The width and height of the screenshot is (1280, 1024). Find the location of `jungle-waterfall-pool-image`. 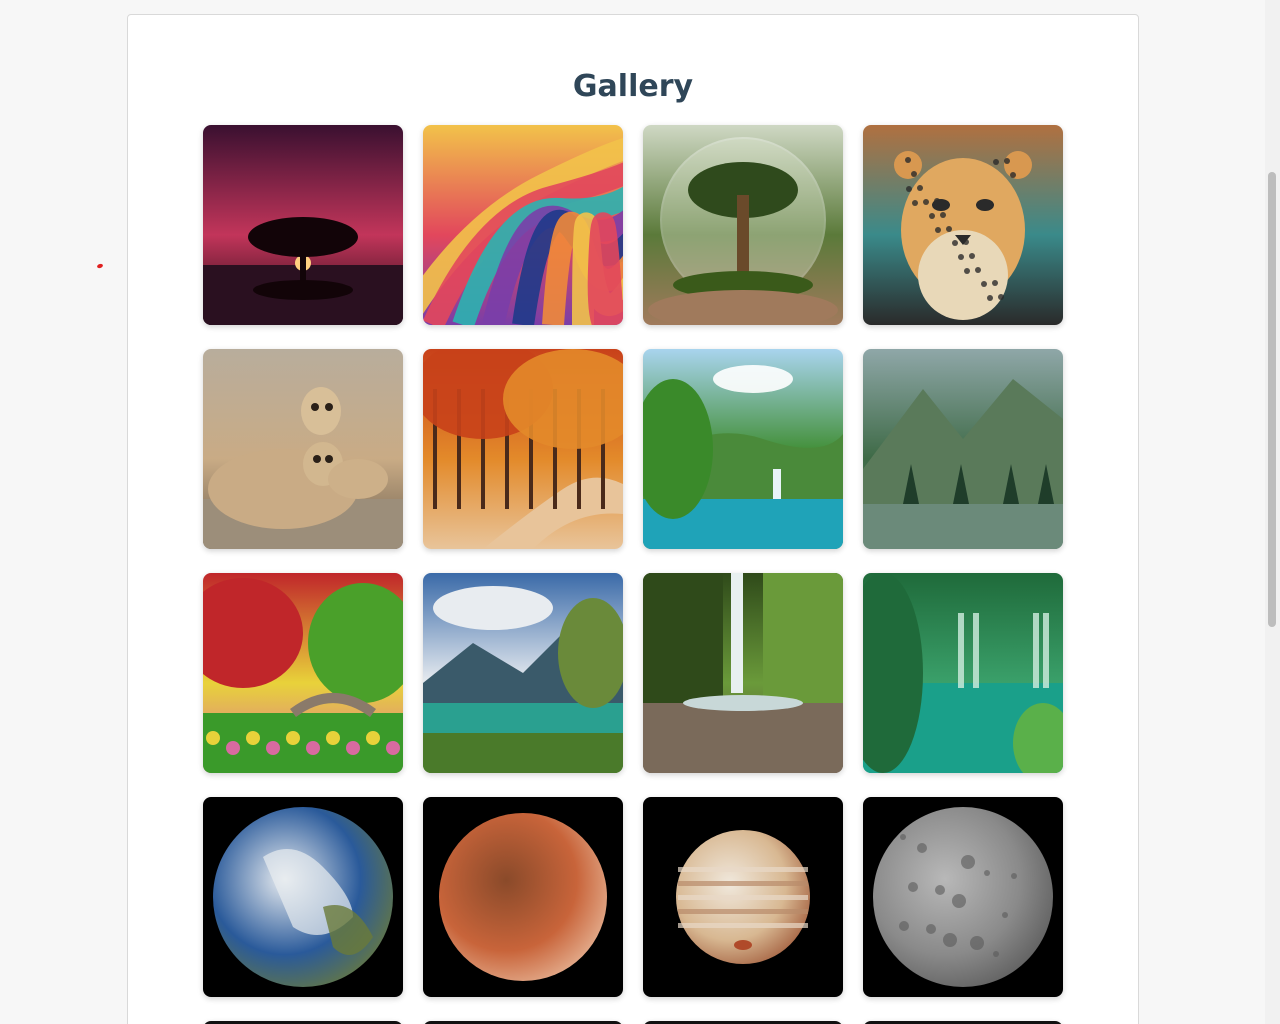

jungle-waterfall-pool-image is located at coordinates (963, 673).